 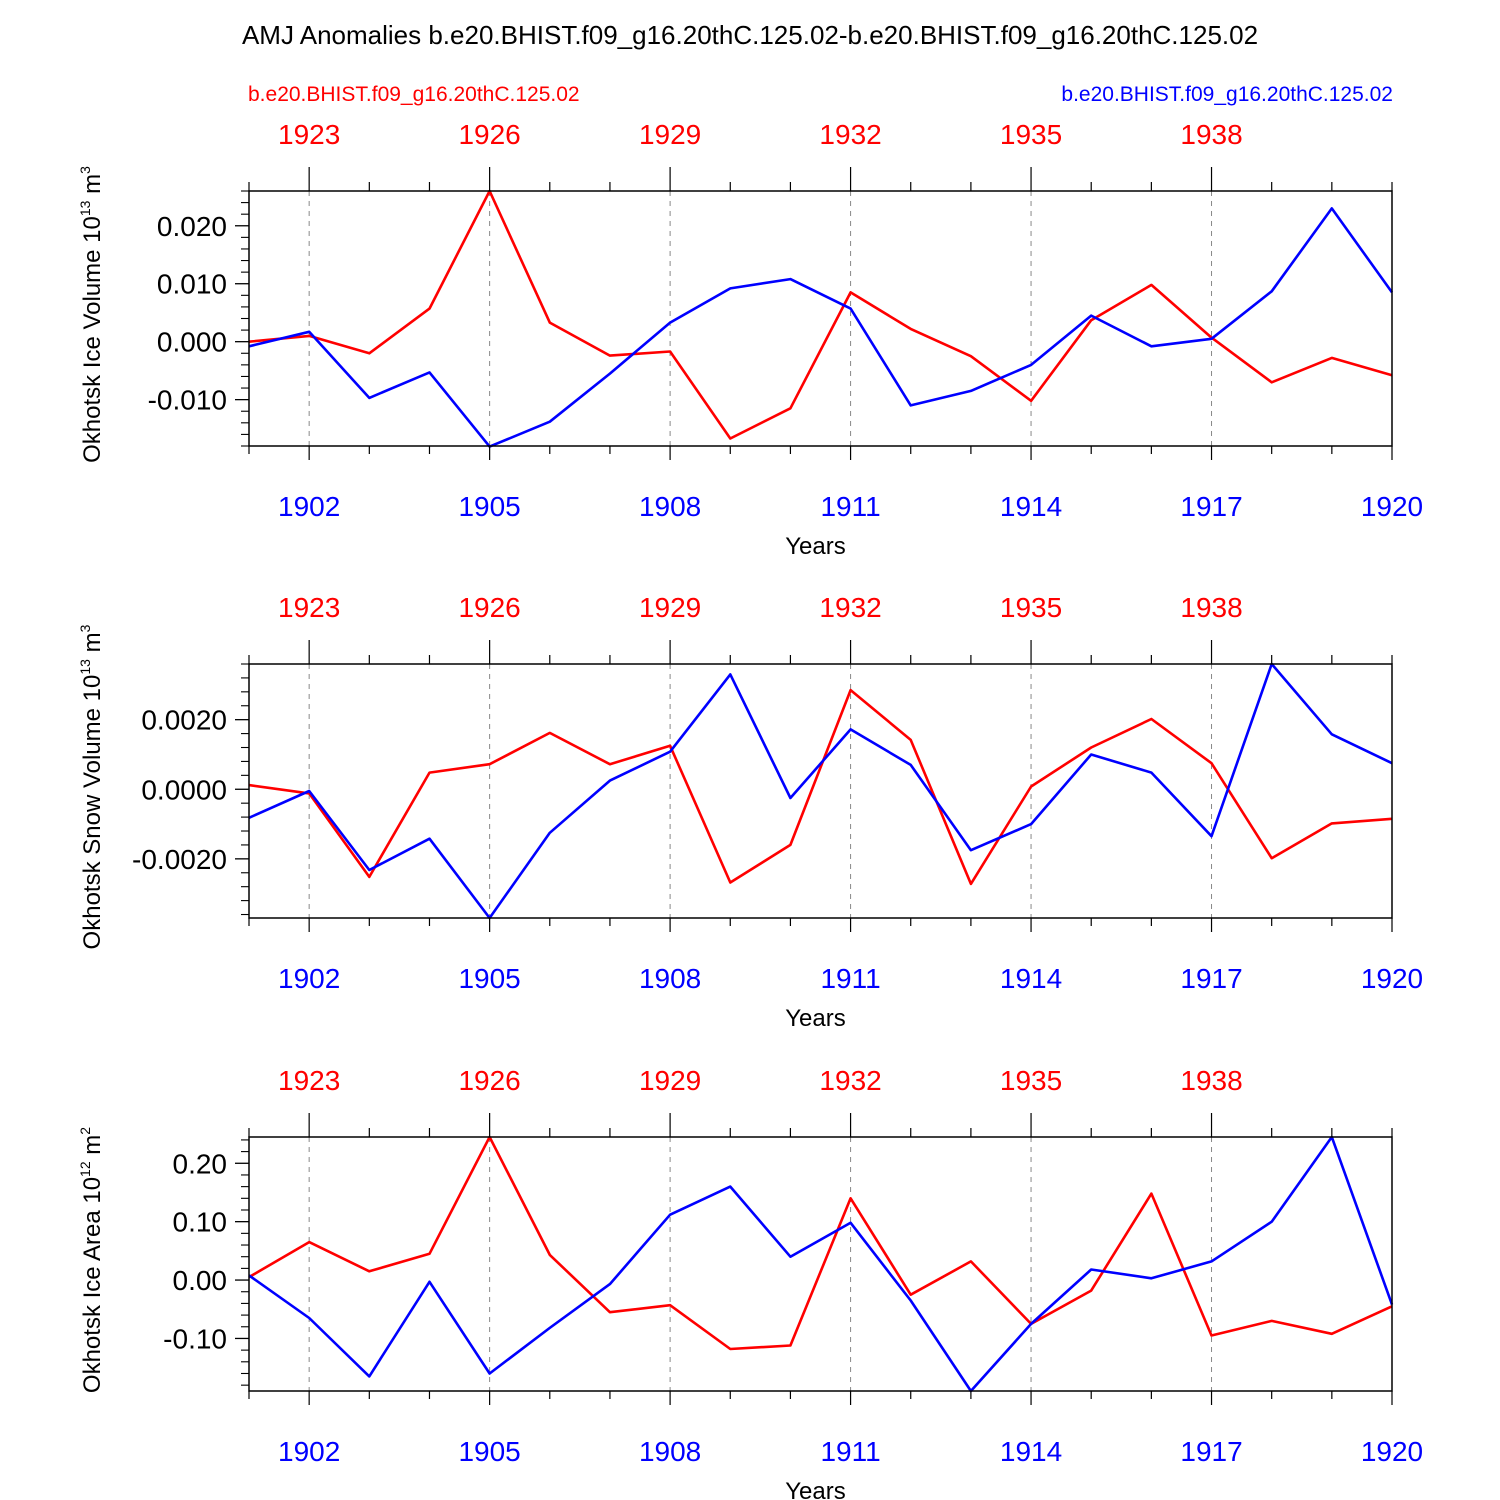 I want to click on y-axis-title-unit-exponent: 2, so click(x=85, y=1131).